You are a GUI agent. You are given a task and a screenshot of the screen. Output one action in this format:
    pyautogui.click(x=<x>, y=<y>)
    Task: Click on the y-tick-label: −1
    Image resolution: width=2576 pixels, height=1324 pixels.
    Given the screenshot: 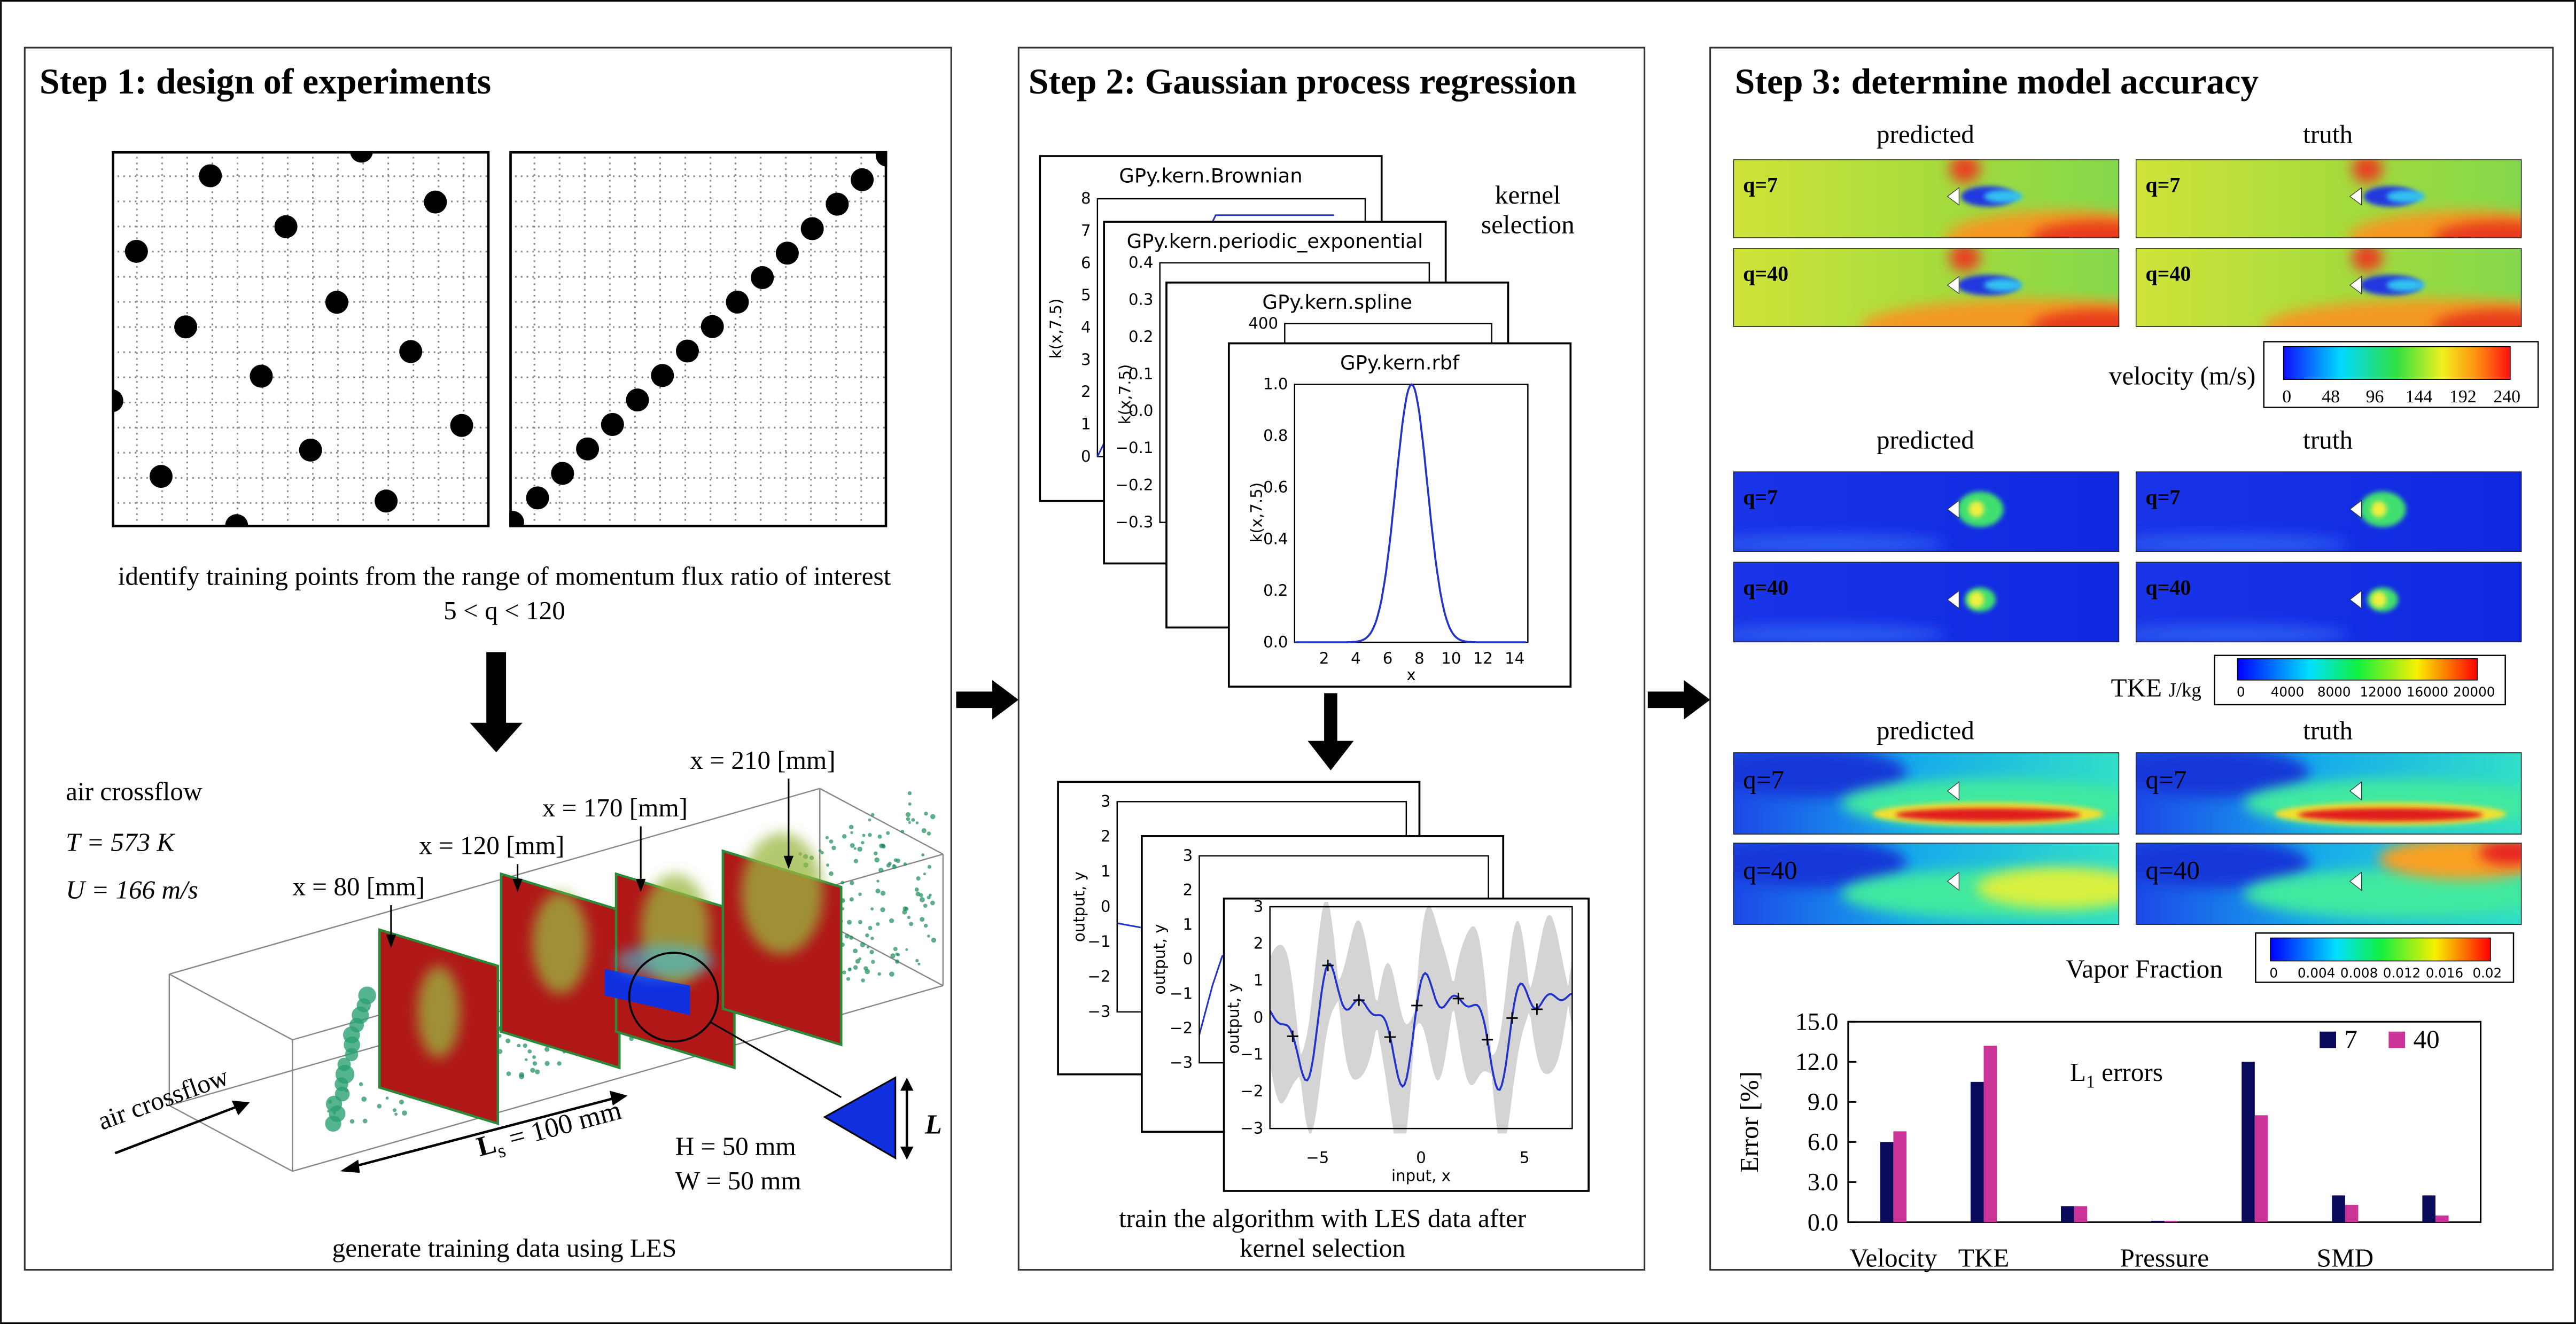 What is the action you would take?
    pyautogui.click(x=1098, y=941)
    